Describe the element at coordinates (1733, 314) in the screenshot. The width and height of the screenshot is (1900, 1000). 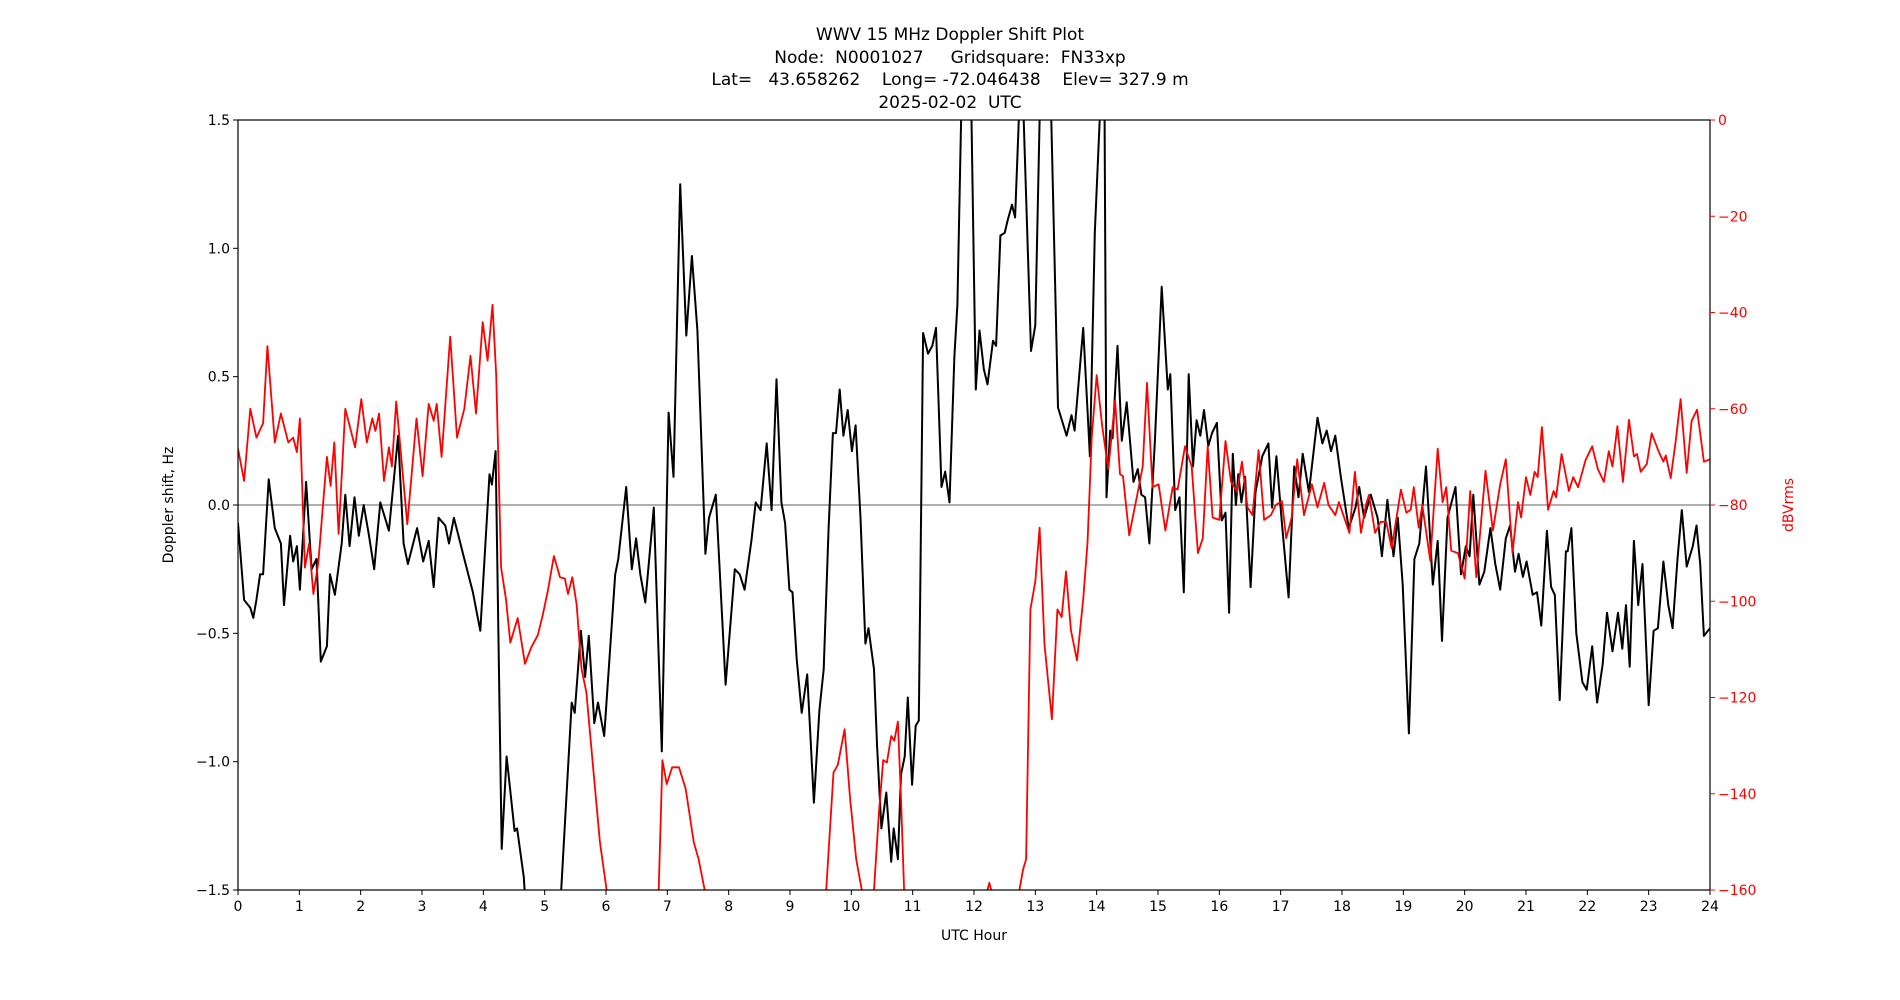
I see `y-tick-label-right: −40` at that location.